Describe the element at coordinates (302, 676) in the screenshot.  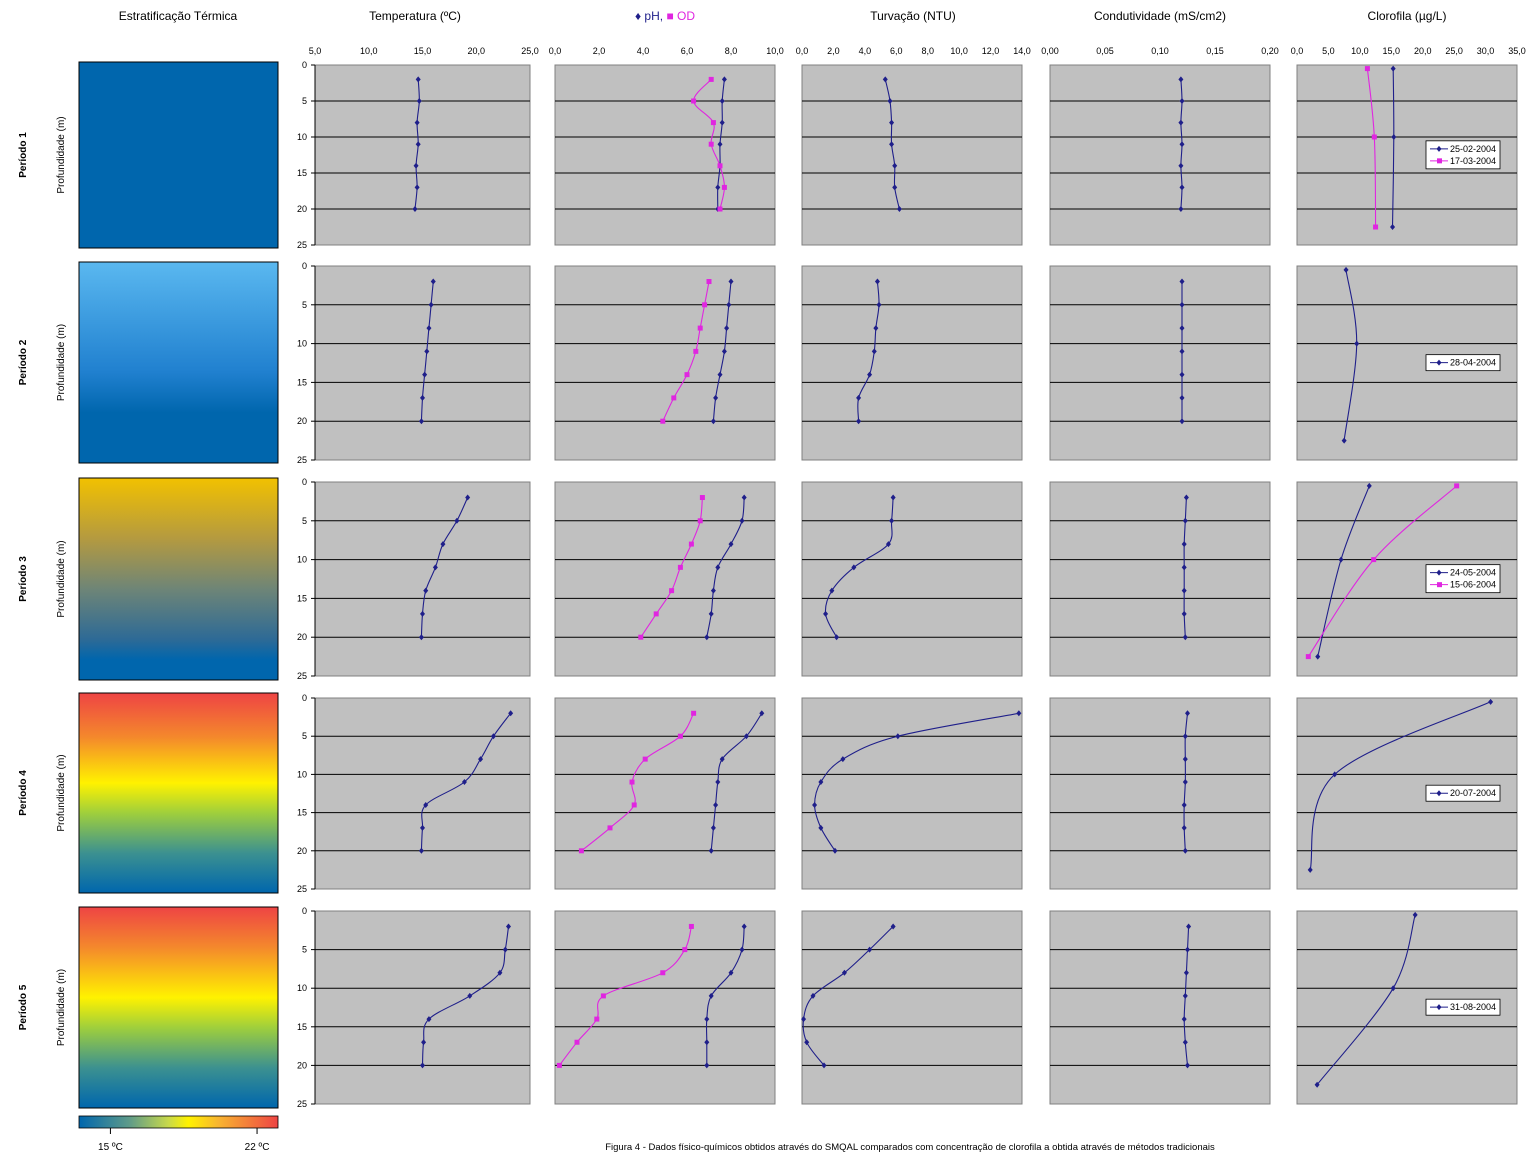
I see `y-tick-label: 25` at that location.